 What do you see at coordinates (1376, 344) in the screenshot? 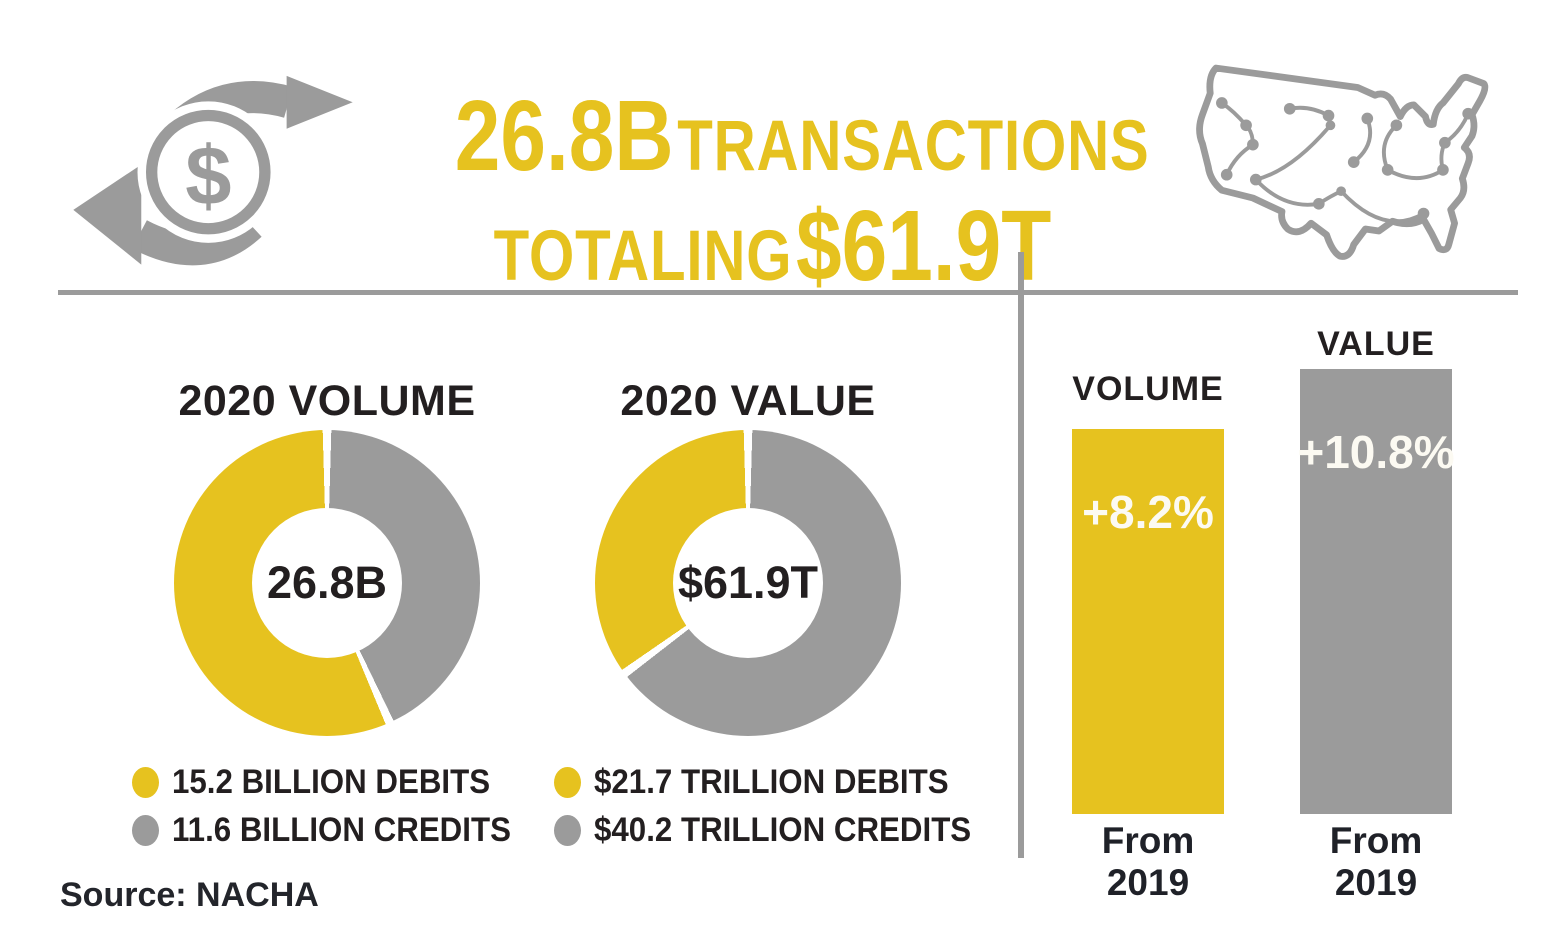
I see `value-bar-category-label: VALUE` at bounding box center [1376, 344].